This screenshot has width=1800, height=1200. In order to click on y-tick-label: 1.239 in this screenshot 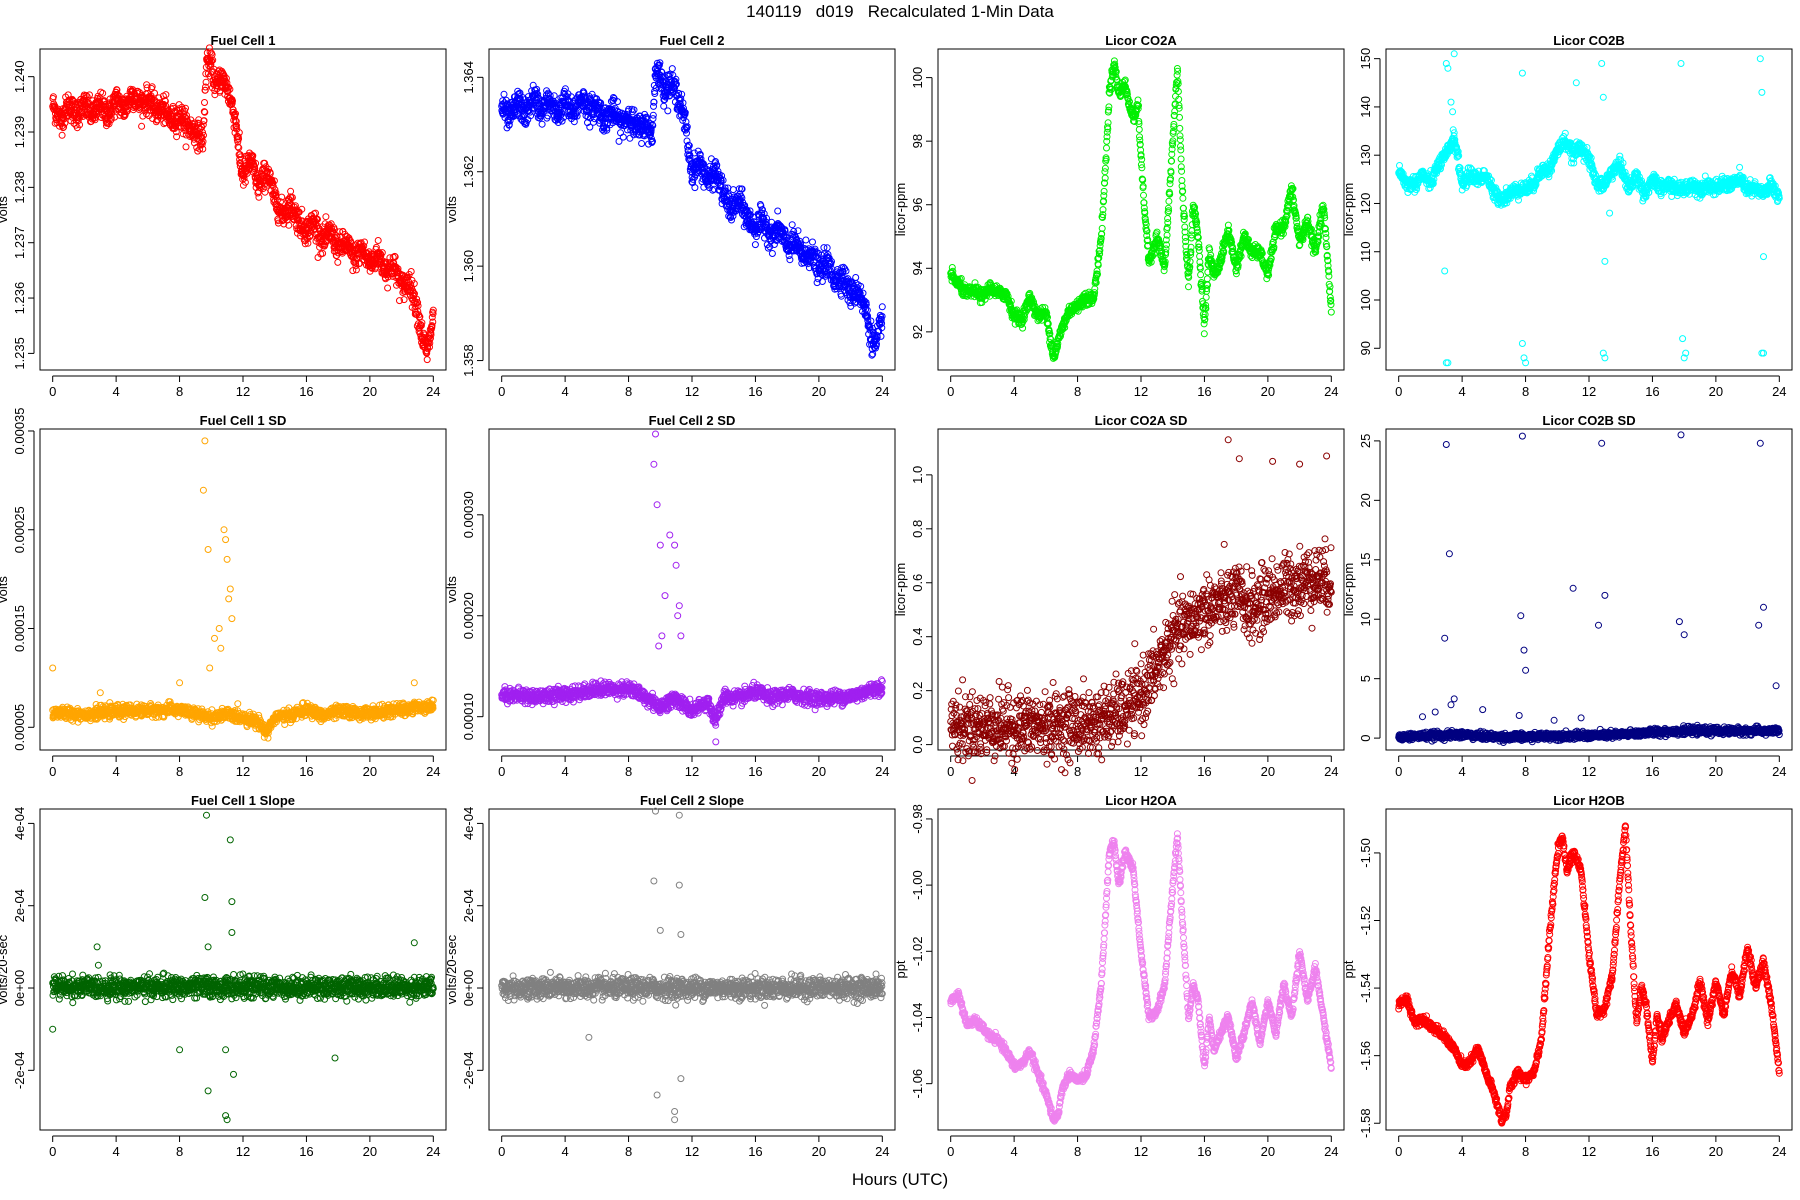, I will do `click(19, 132)`.